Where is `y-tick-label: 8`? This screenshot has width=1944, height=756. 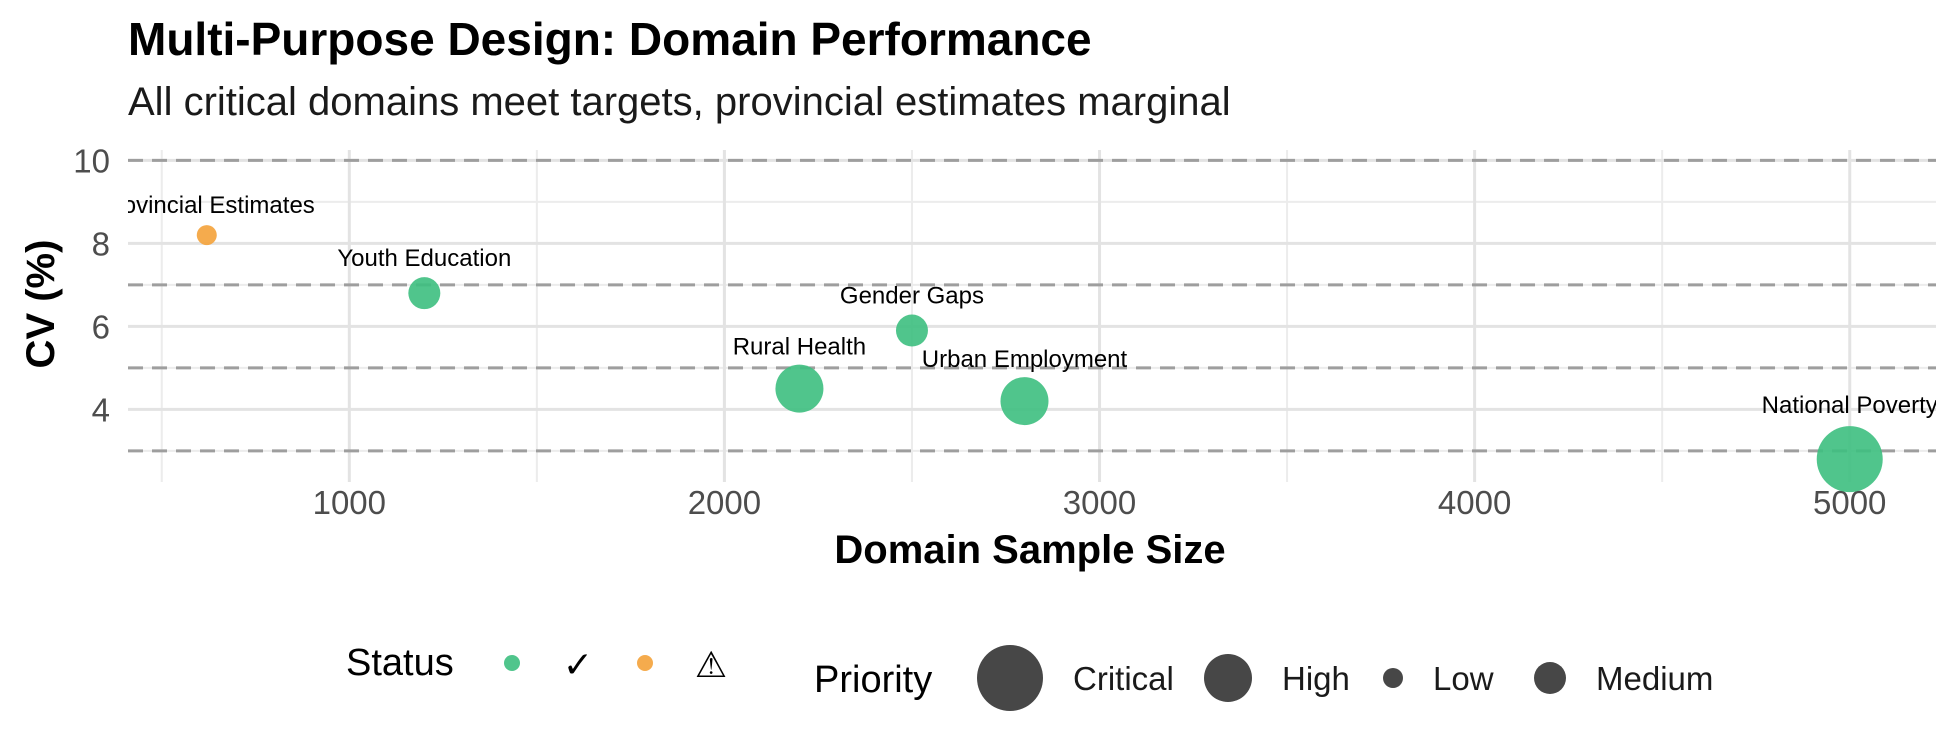 y-tick-label: 8 is located at coordinates (101, 243).